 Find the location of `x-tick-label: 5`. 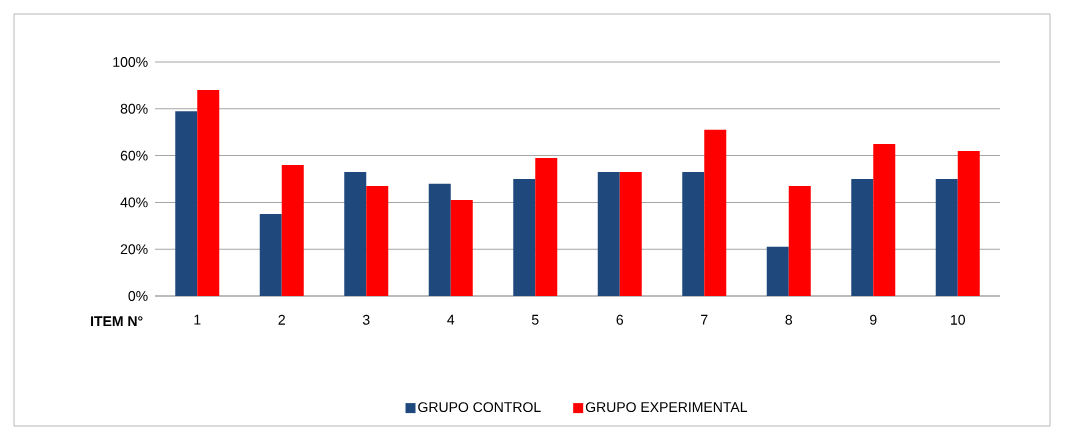

x-tick-label: 5 is located at coordinates (535, 319).